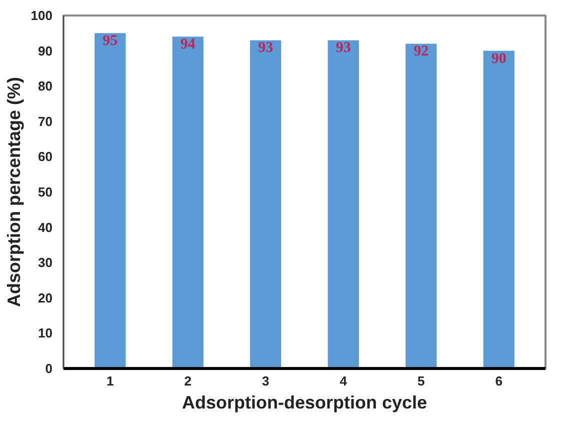  Describe the element at coordinates (45, 333) in the screenshot. I see `y-tick-label: 10` at that location.